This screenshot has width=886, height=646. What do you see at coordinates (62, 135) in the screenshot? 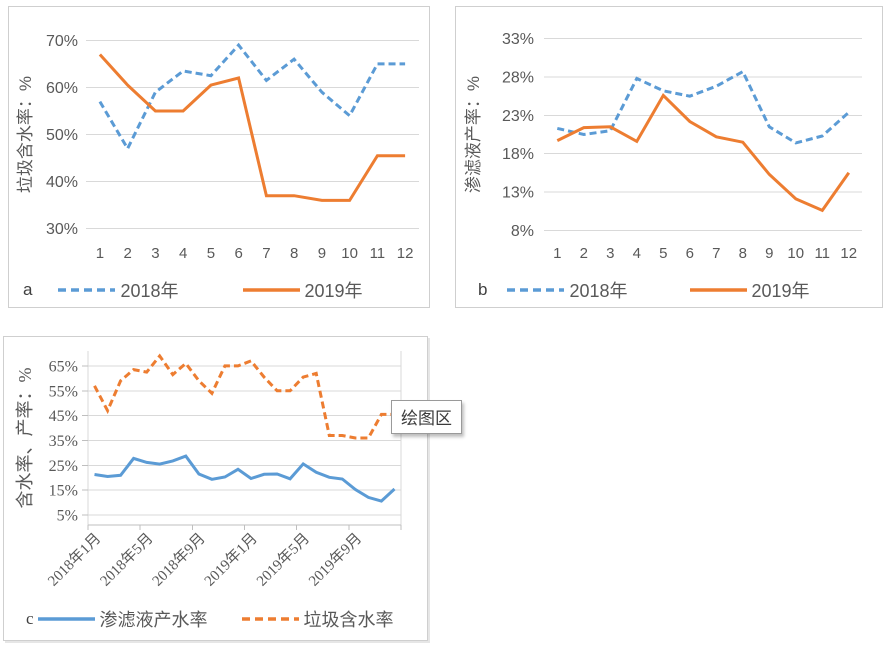
I see `y-tick-label: 50%` at bounding box center [62, 135].